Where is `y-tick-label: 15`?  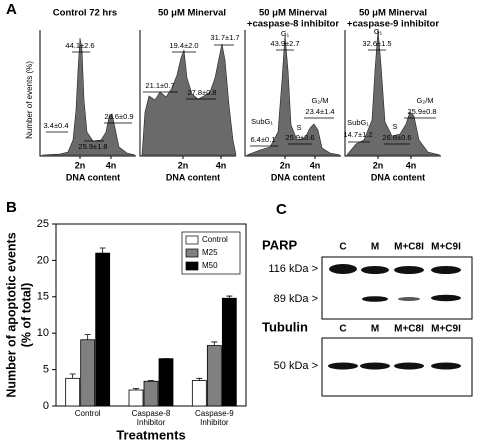
y-tick-label: 15 is located at coordinates (43, 297).